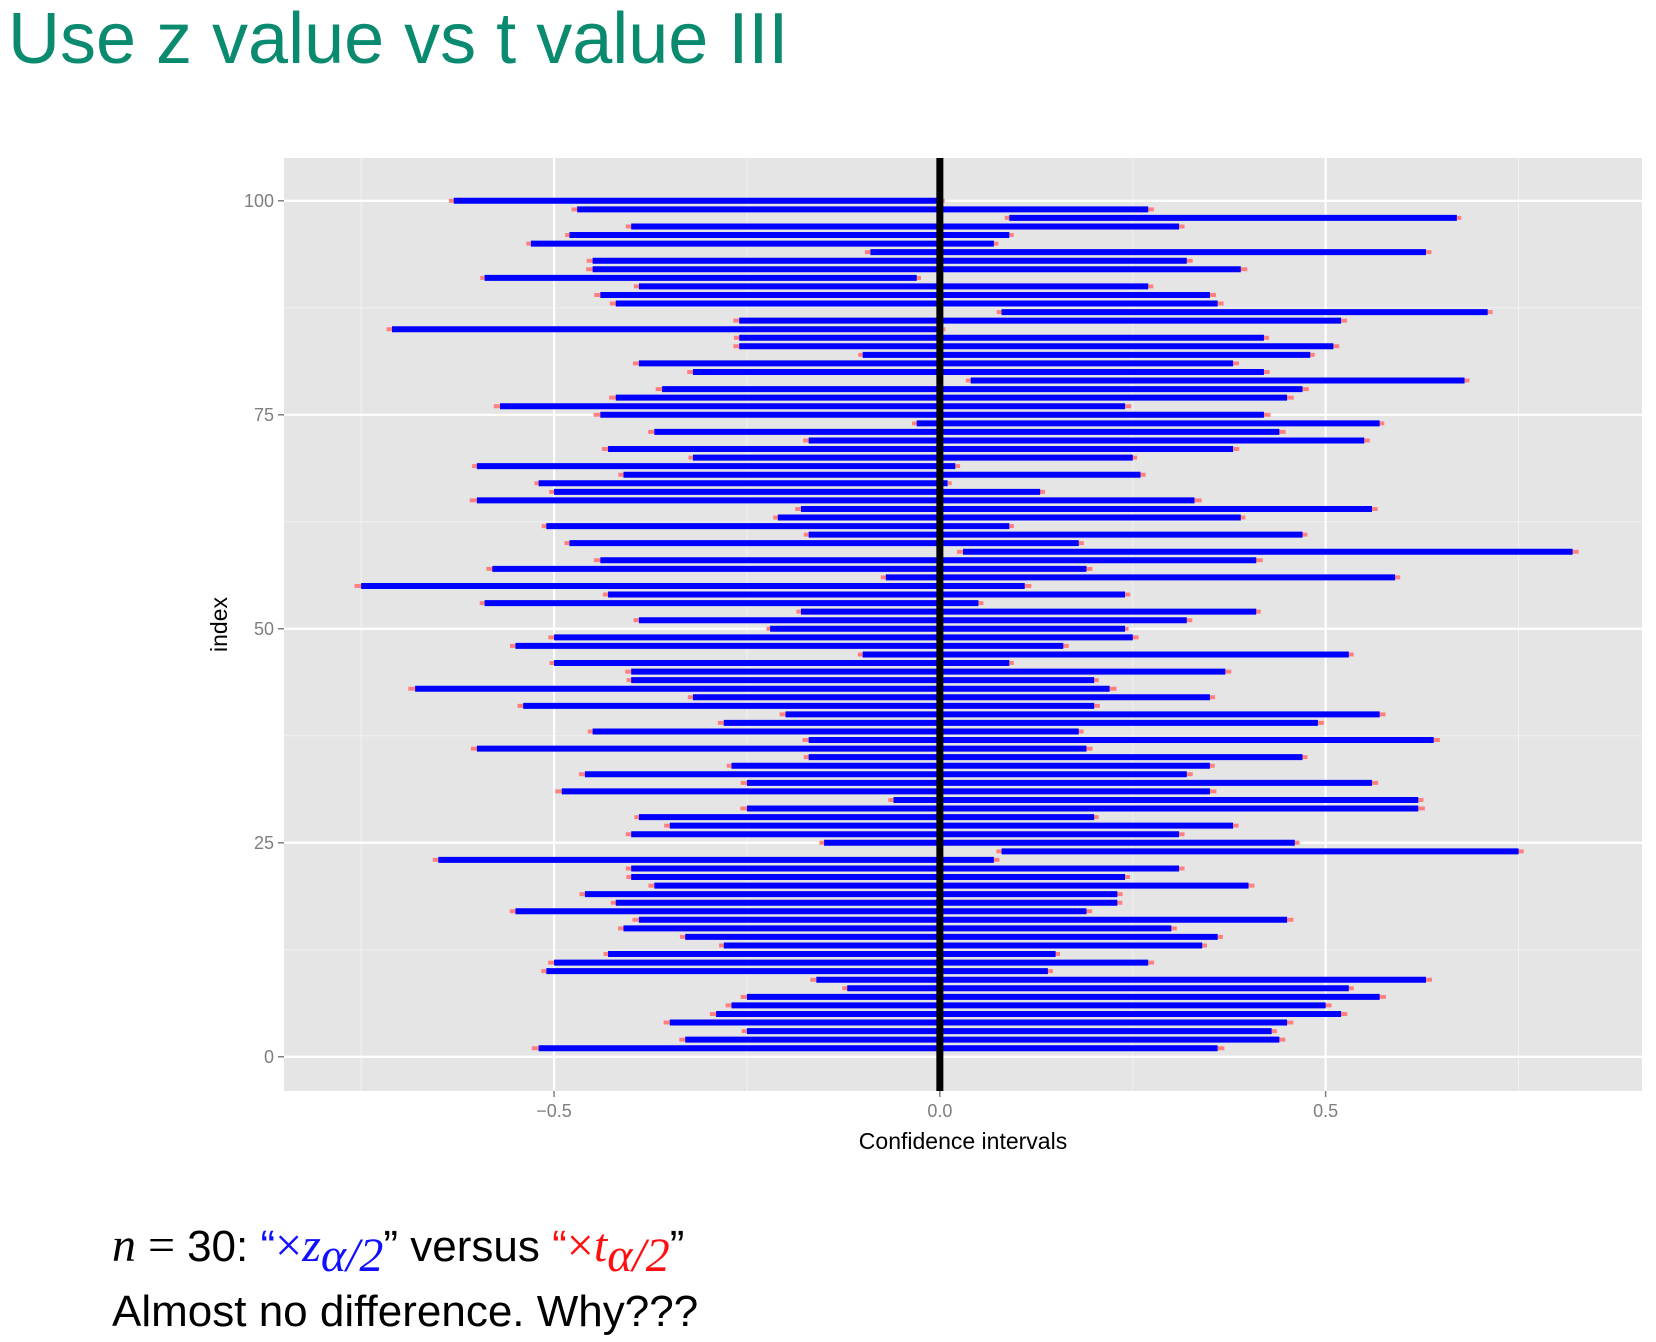  I want to click on z-open-quote: “, so click(268, 1246).